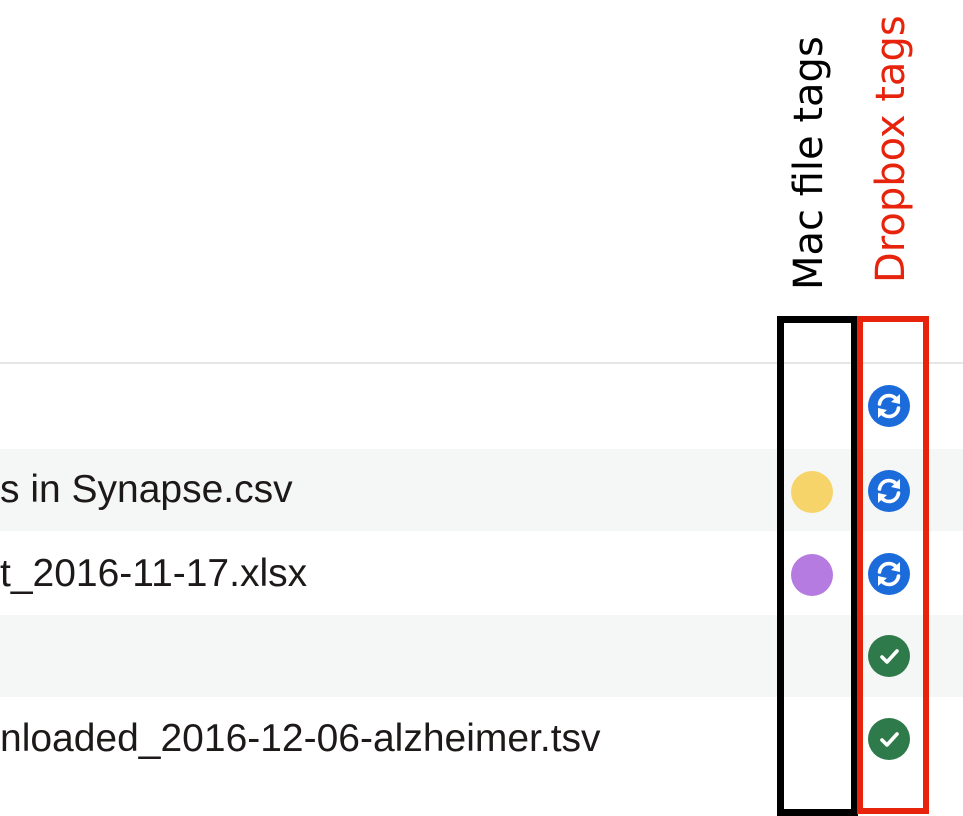 Image resolution: width=963 pixels, height=816 pixels. I want to click on mac-tag-yellow-dot, so click(812, 492).